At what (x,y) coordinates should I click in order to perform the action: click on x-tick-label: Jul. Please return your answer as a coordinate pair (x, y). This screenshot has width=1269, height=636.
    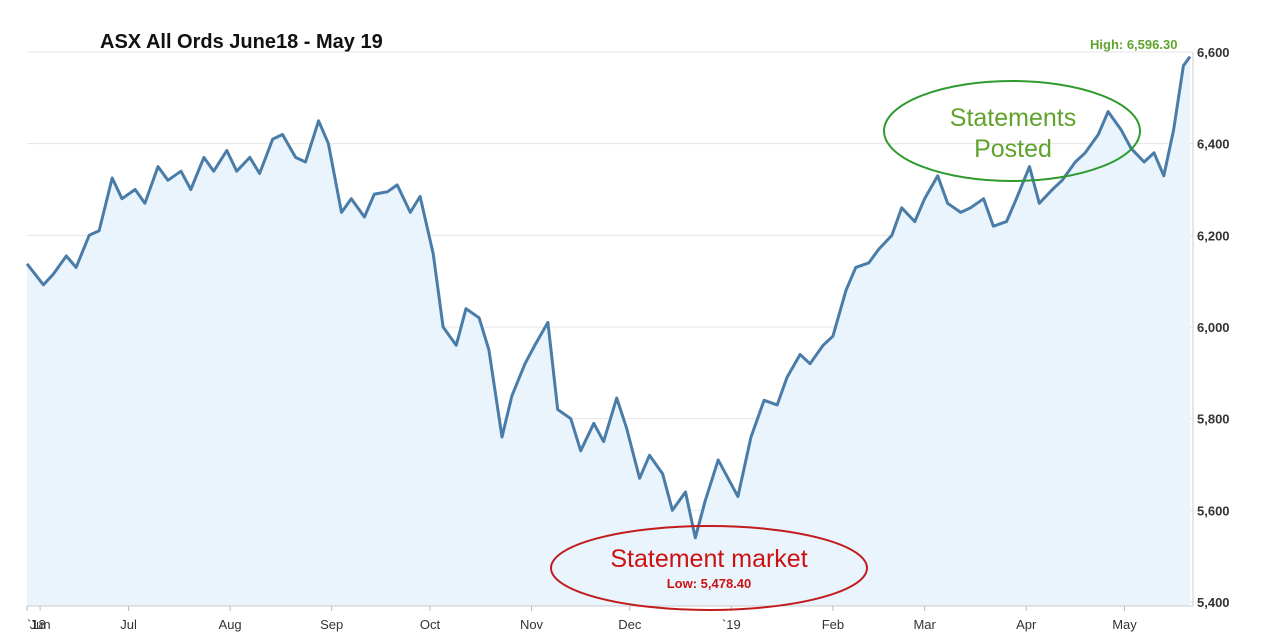
    Looking at the image, I should click on (128, 624).